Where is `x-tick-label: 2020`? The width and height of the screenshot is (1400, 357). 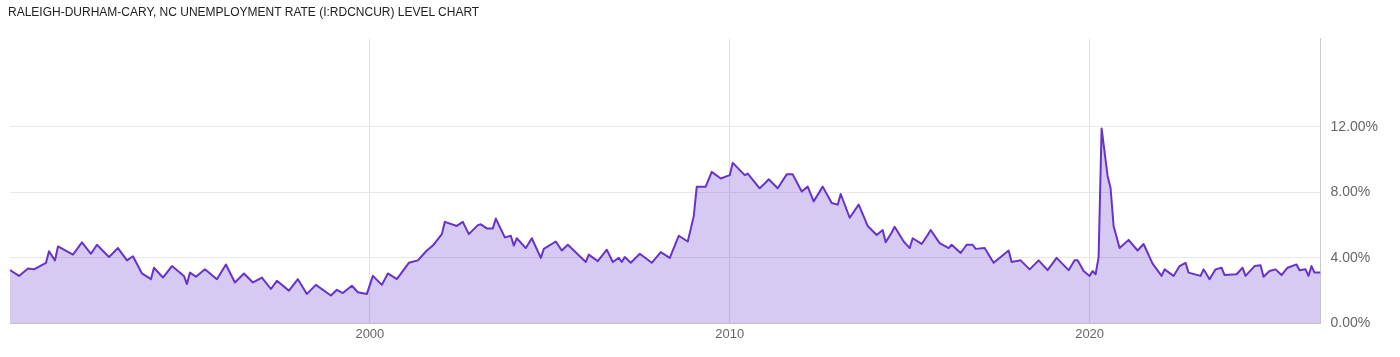 x-tick-label: 2020 is located at coordinates (1090, 333).